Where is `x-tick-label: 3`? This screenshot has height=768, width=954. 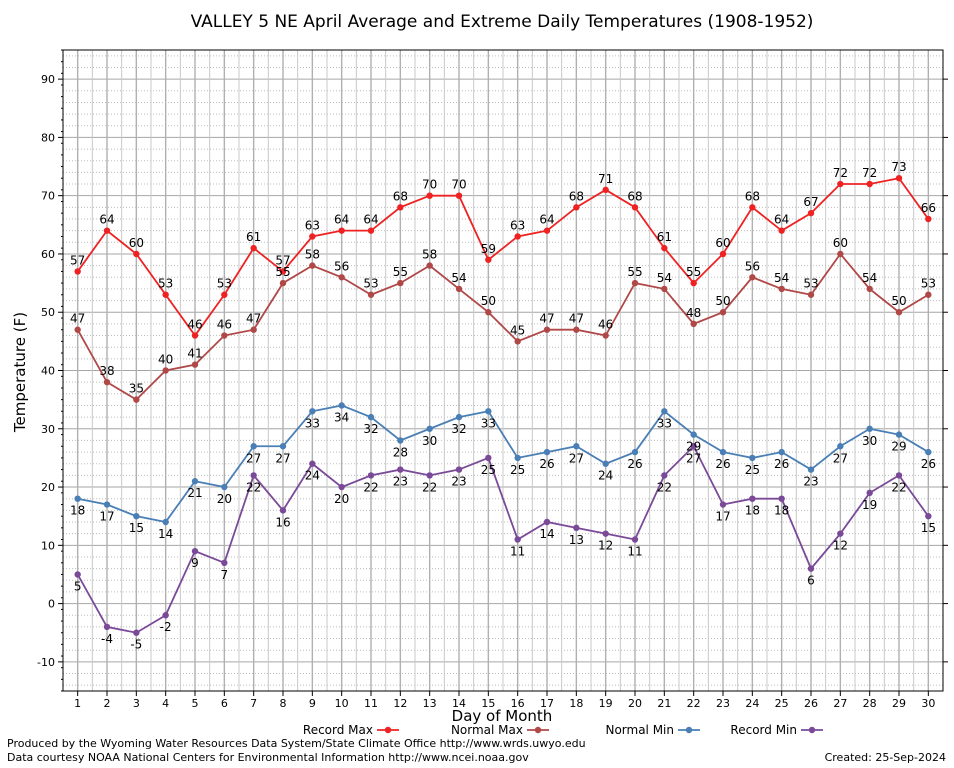
x-tick-label: 3 is located at coordinates (136, 703).